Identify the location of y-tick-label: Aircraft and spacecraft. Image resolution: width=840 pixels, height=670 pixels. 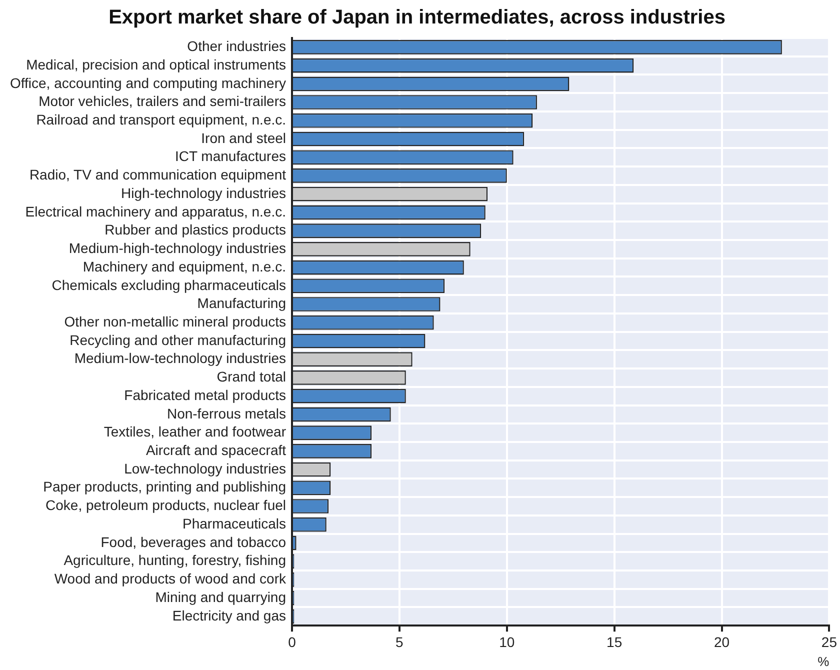
(216, 450).